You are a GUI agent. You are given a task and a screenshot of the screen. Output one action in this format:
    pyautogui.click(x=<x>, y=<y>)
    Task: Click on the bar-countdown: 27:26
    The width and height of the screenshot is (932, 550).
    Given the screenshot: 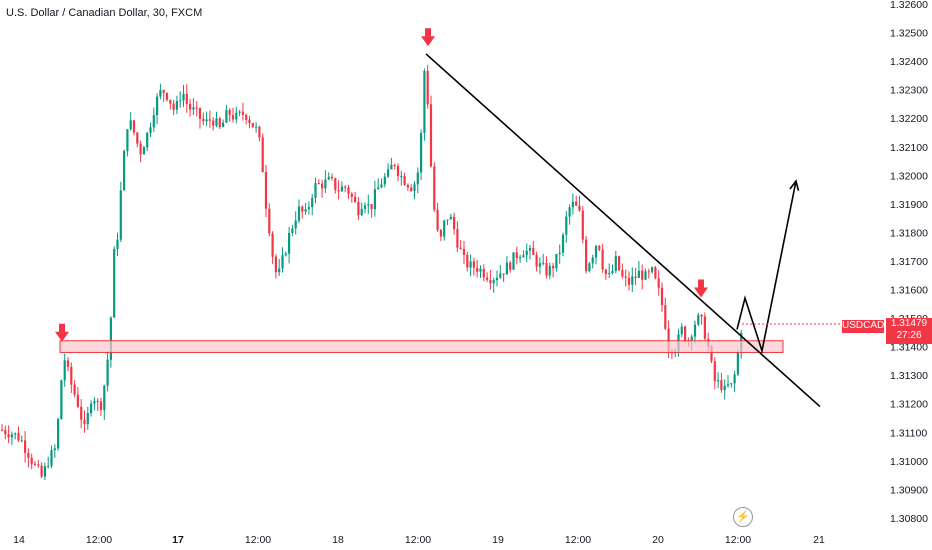 What is the action you would take?
    pyautogui.click(x=909, y=335)
    